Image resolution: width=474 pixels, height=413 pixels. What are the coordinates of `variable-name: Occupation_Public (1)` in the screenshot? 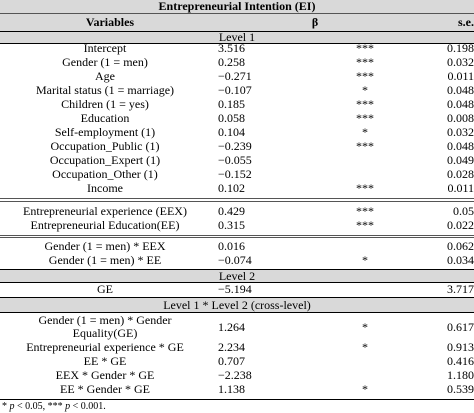 It's located at (105, 146).